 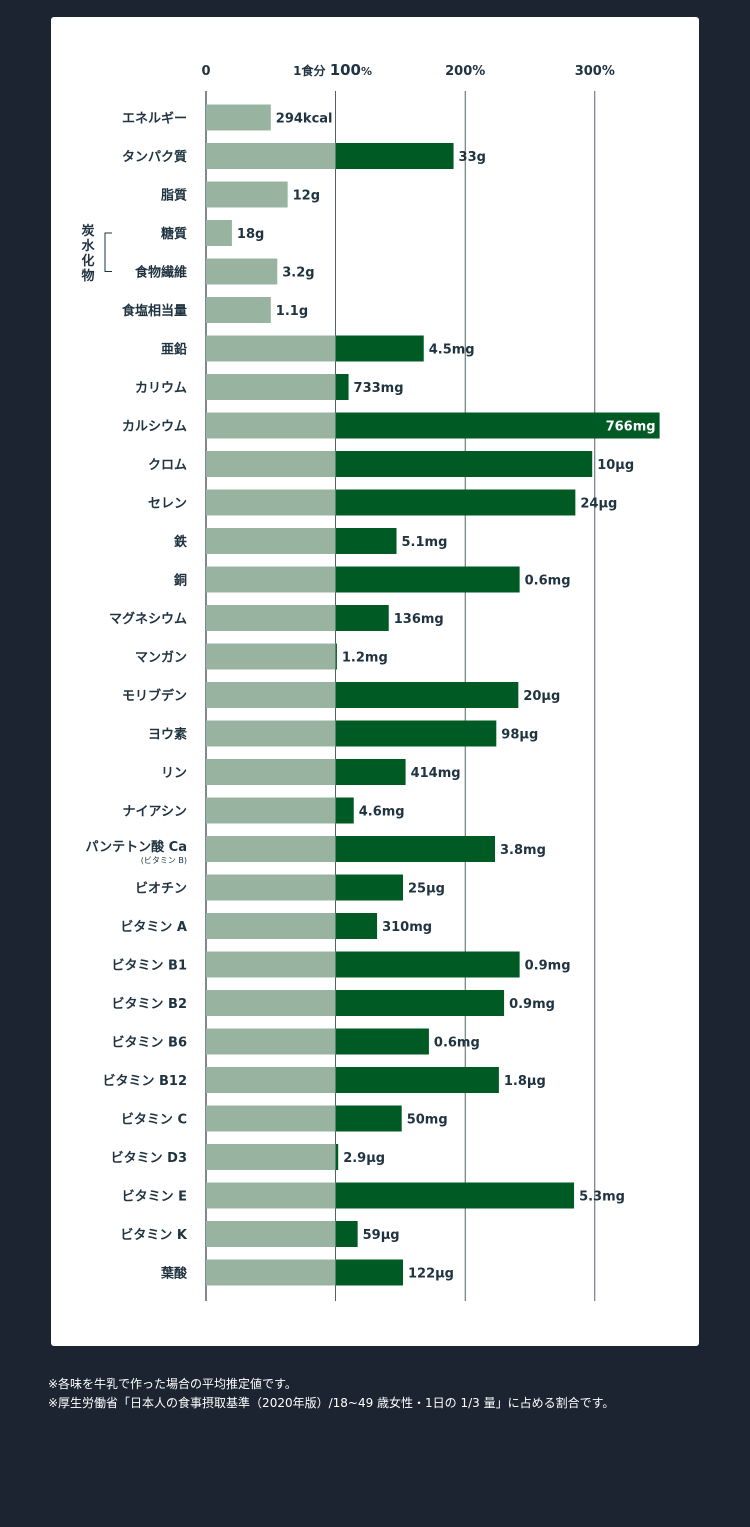 I want to click on category-label: ビタミン B12, so click(x=144, y=1081).